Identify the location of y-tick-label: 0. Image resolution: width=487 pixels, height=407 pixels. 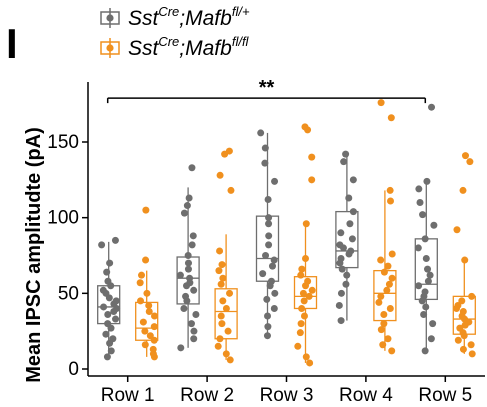
(73, 369).